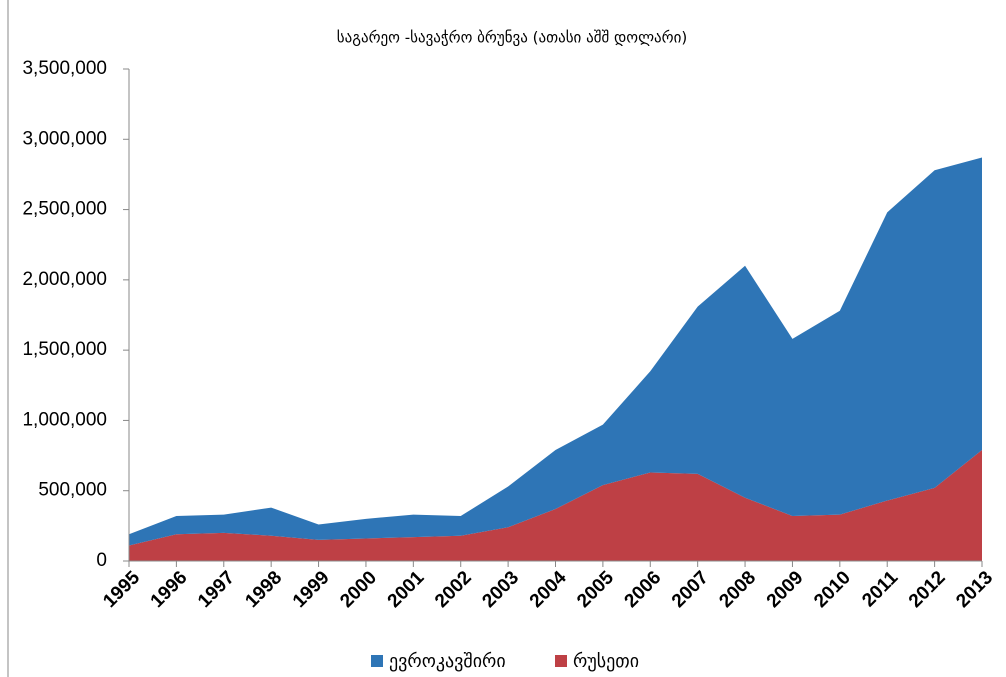 Image resolution: width=1006 pixels, height=677 pixels. What do you see at coordinates (548, 589) in the screenshot?
I see `x-tick-label: 2004` at bounding box center [548, 589].